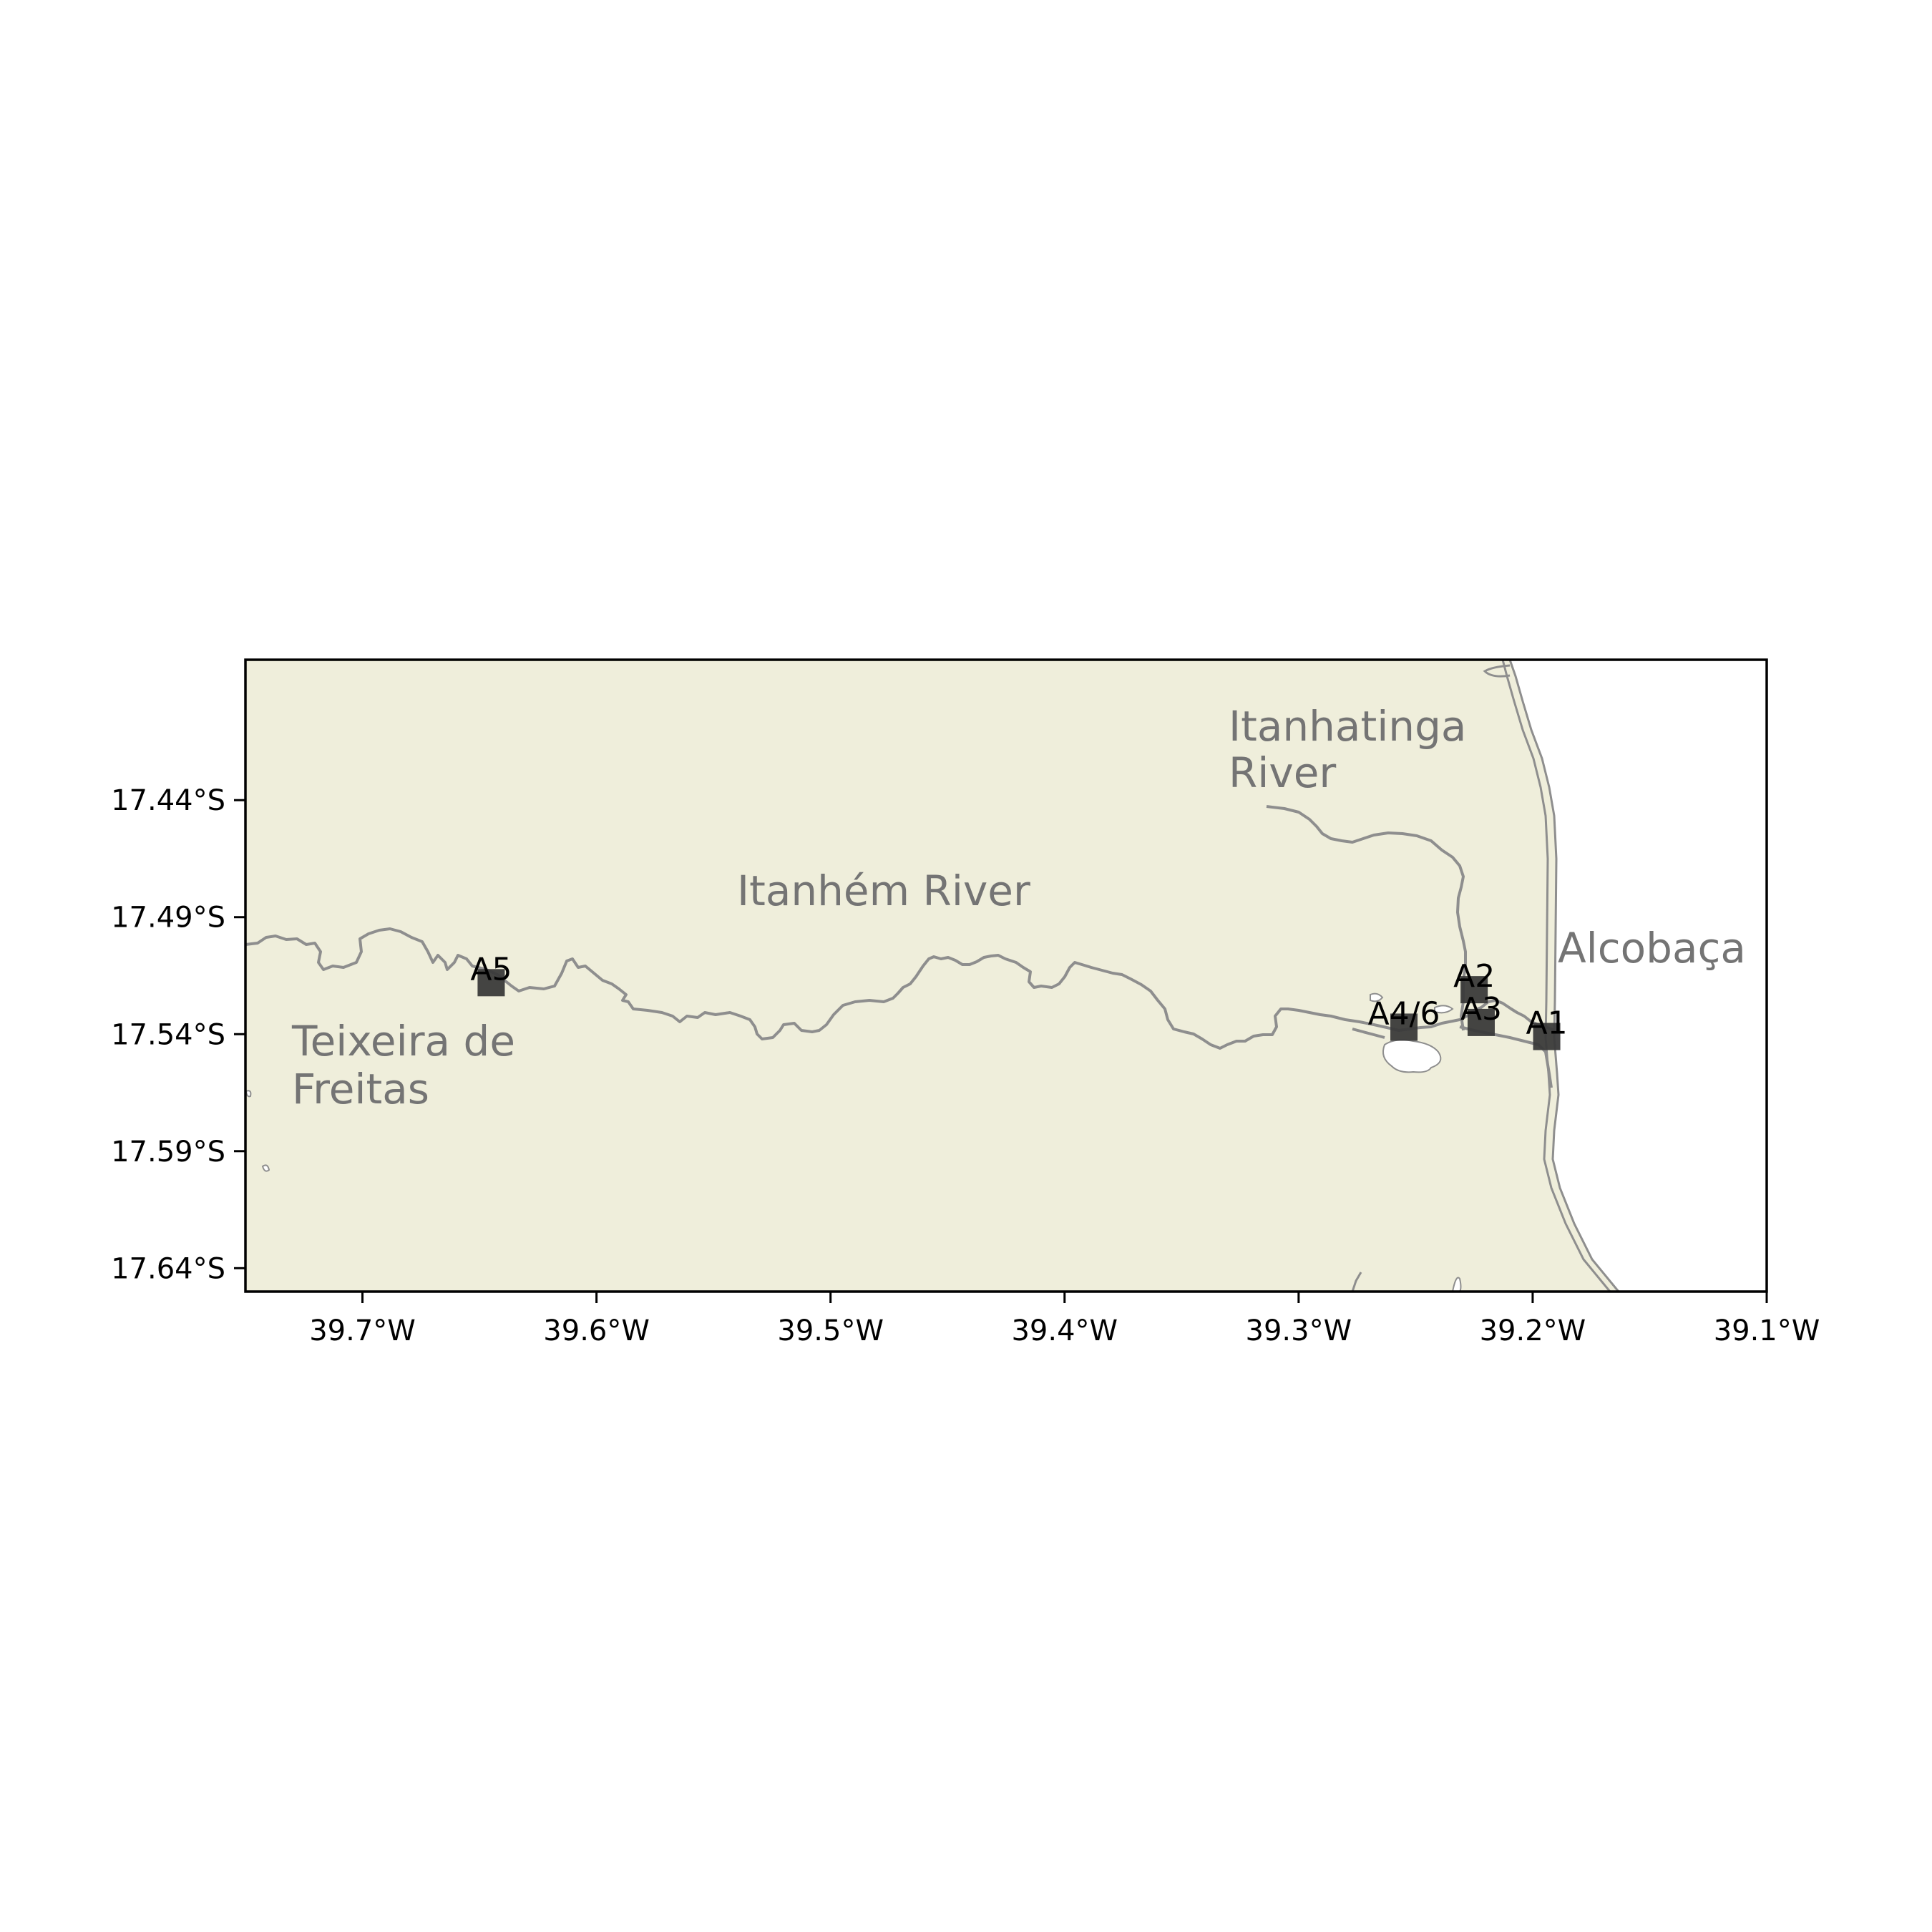 The image size is (1932, 1932). What do you see at coordinates (362, 1330) in the screenshot?
I see `x-tick-label: 39.7°W` at bounding box center [362, 1330].